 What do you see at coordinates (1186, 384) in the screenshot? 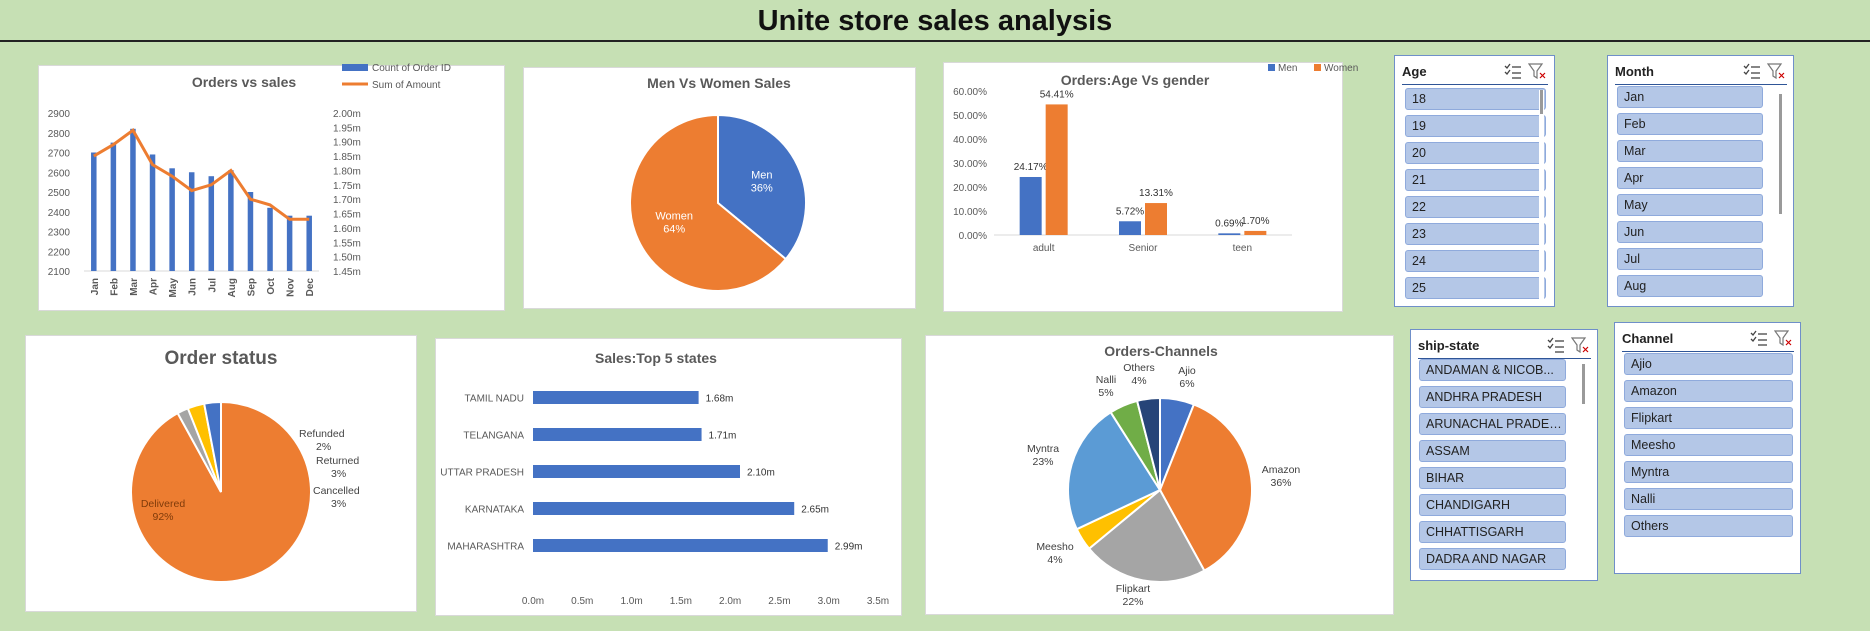
I see `pie-value-label: 6%` at bounding box center [1186, 384].